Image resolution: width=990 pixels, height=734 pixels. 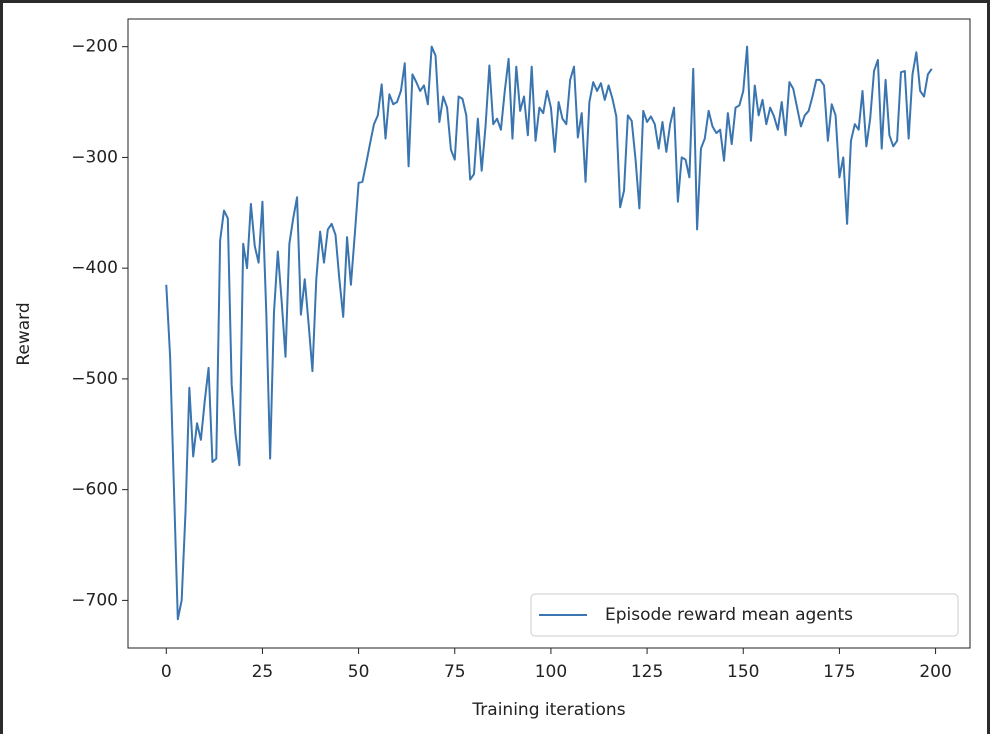 I want to click on x-tick-label: 175, so click(x=839, y=672).